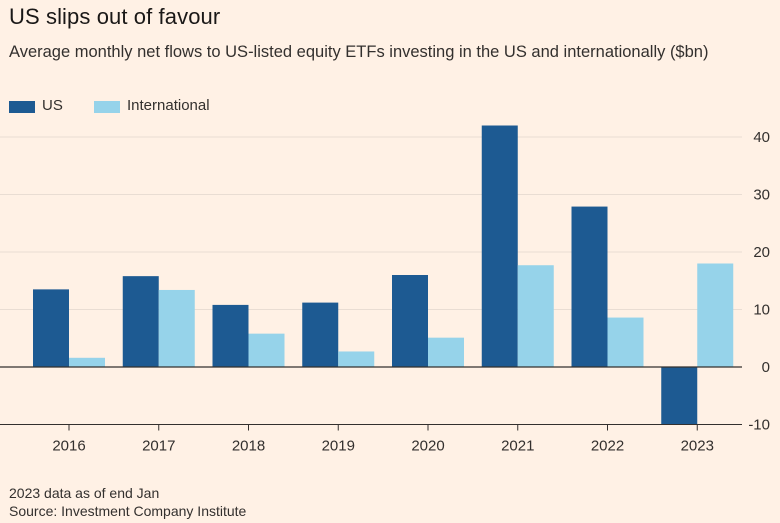 The image size is (780, 523). Describe the element at coordinates (128, 511) in the screenshot. I see `footnote-source: Source: Investment Company Institute` at that location.